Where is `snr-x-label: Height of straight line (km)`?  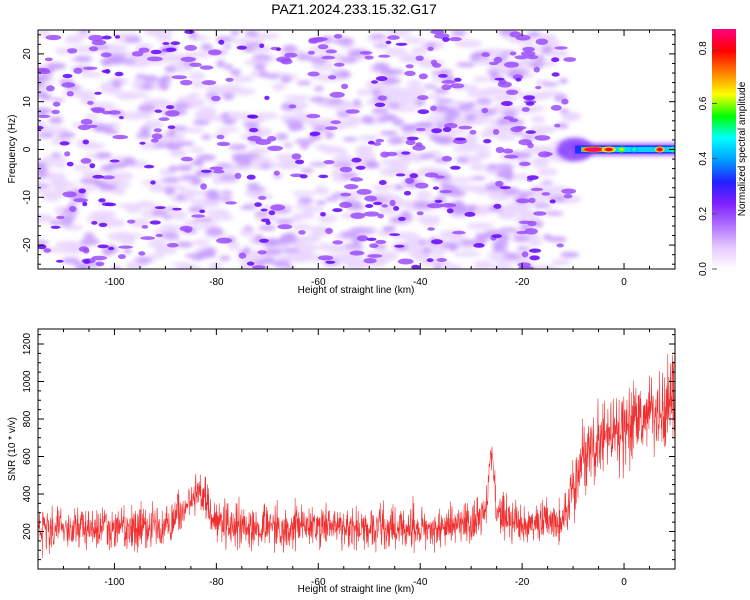 snr-x-label: Height of straight line (km) is located at coordinates (356, 589).